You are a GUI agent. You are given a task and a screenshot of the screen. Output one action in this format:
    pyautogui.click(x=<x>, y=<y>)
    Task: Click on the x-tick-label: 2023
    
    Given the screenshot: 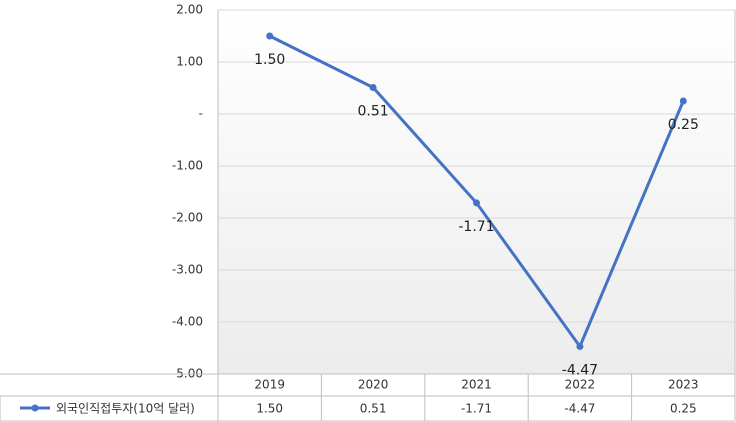 What is the action you would take?
    pyautogui.click(x=683, y=385)
    